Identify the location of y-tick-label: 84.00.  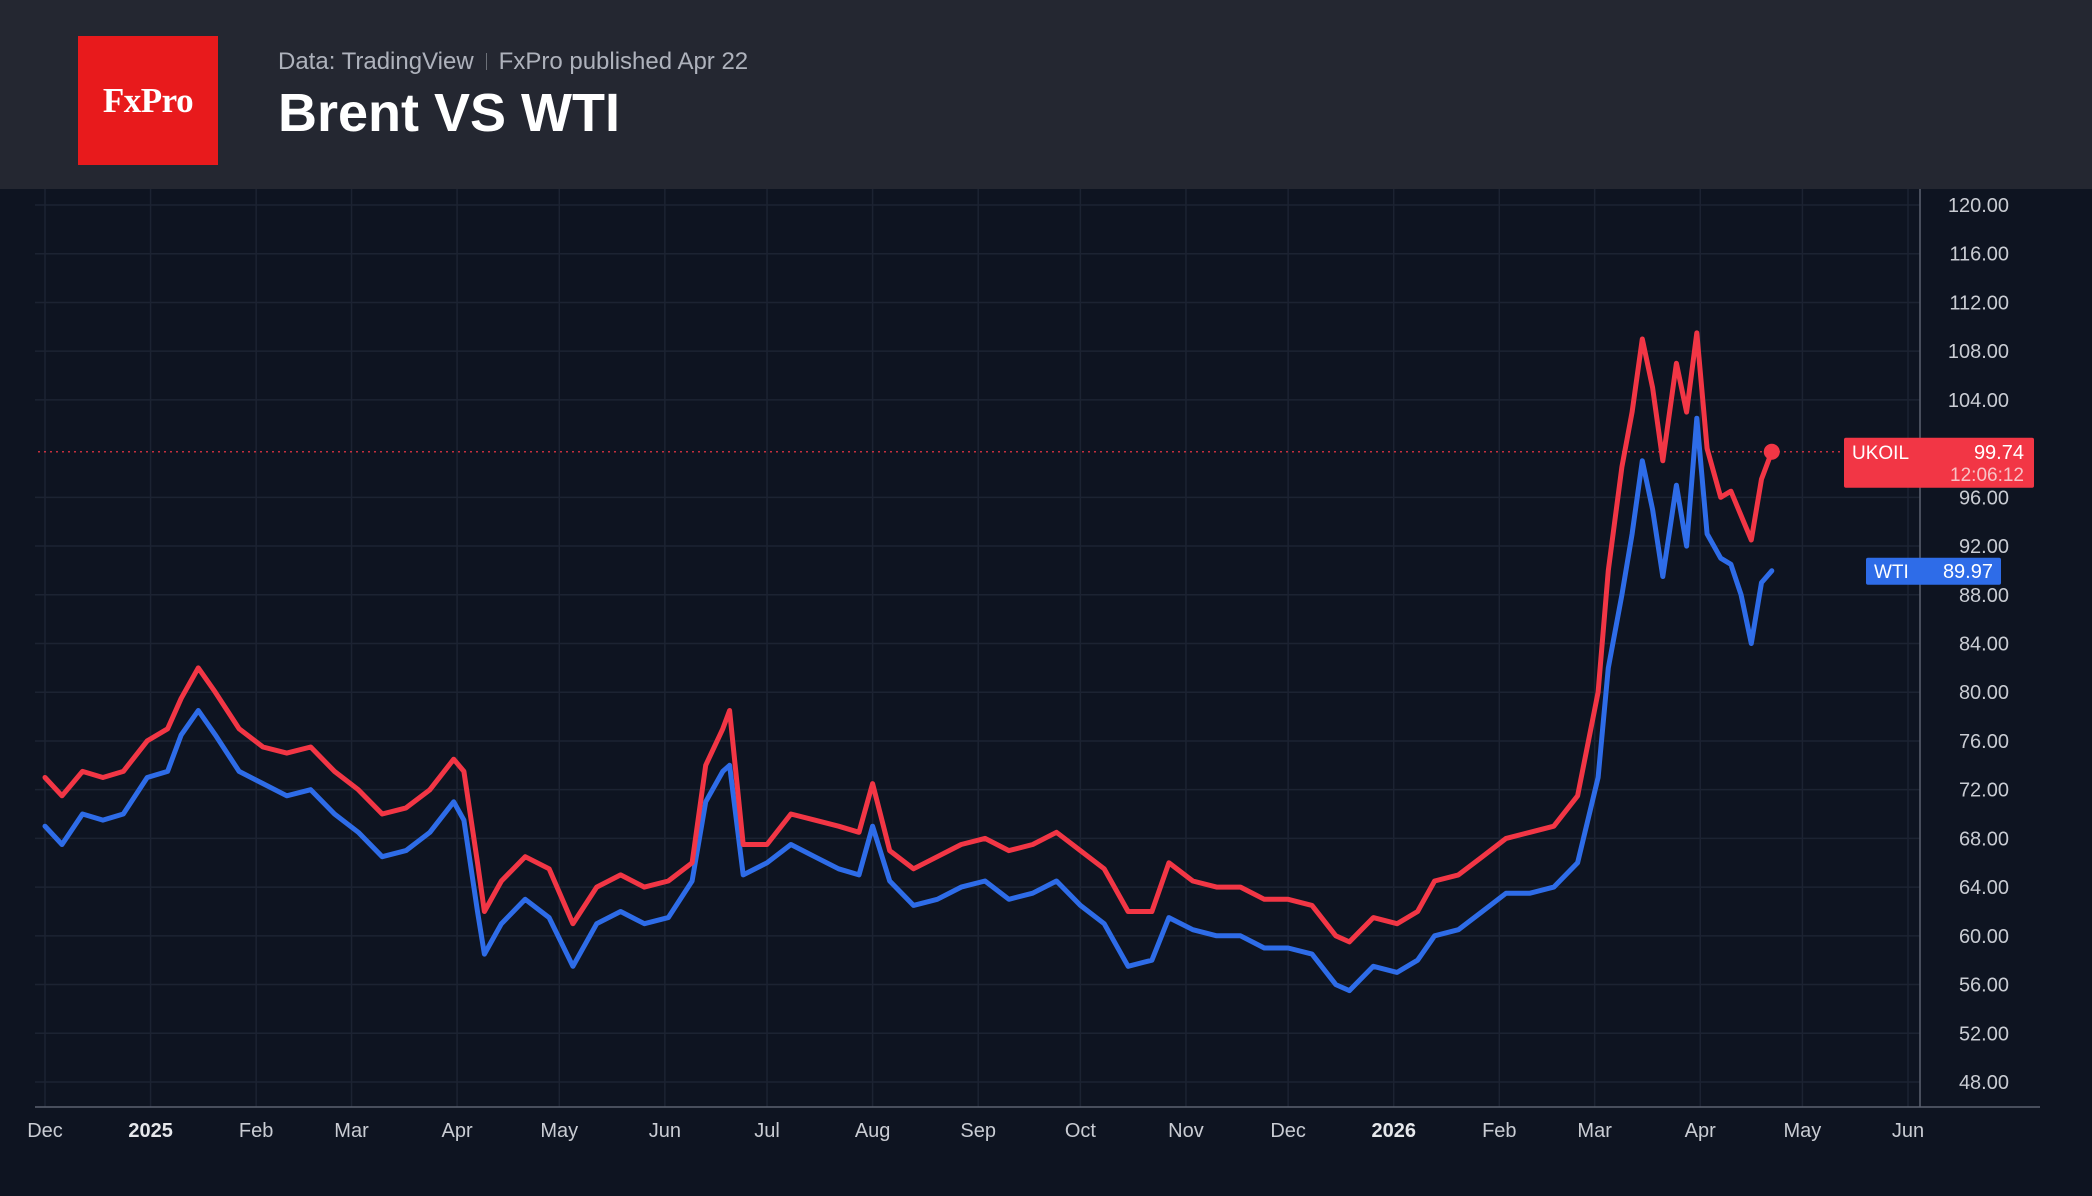
(1984, 645).